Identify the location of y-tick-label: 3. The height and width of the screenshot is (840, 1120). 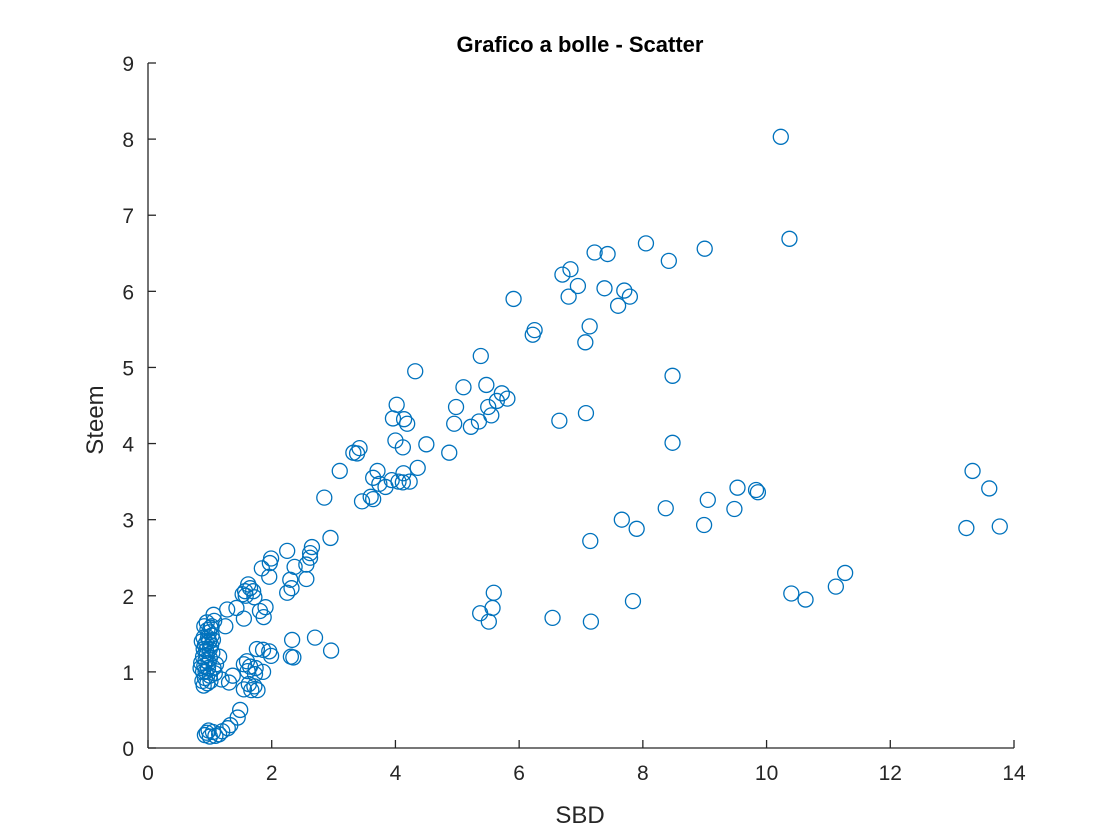
(128, 521).